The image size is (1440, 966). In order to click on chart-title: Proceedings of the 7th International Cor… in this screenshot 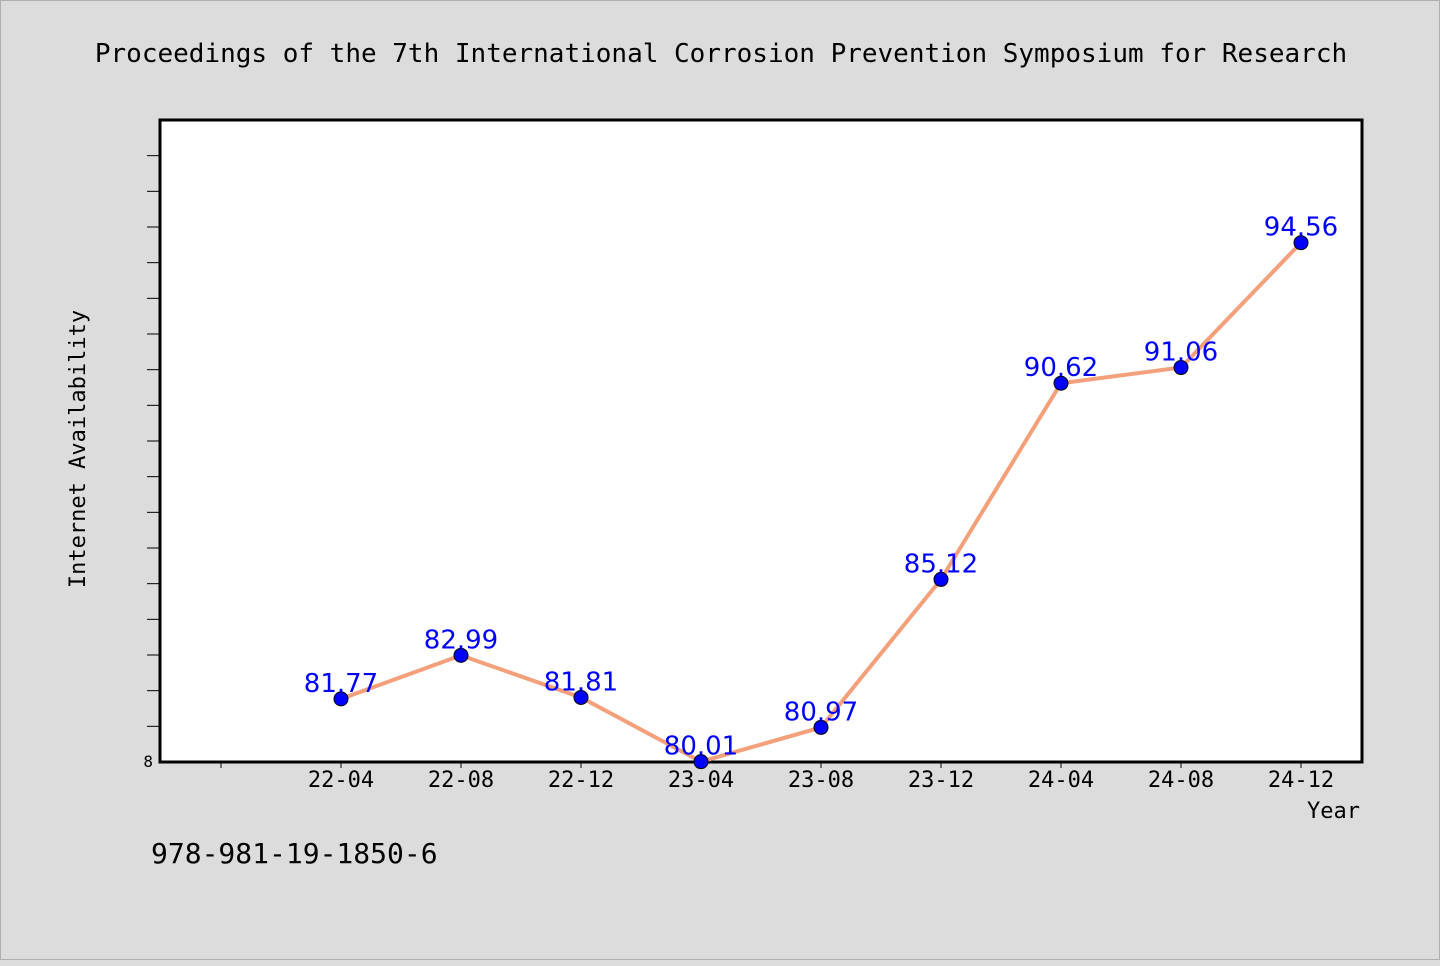, I will do `click(721, 54)`.